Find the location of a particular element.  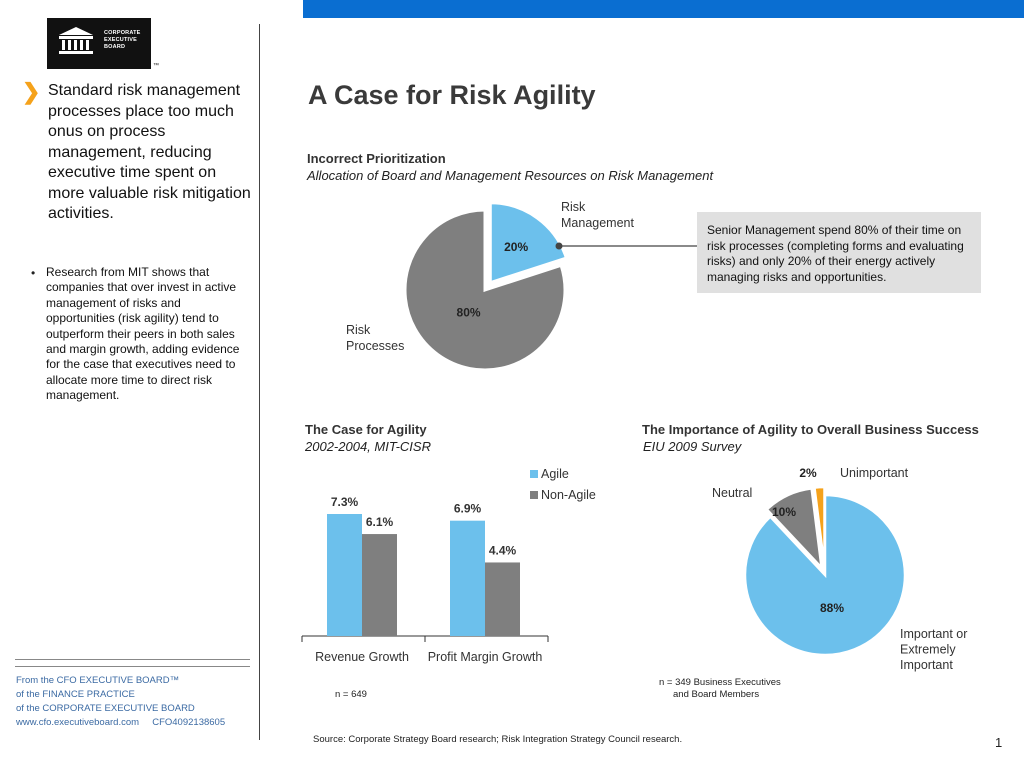

legend-label-non-agile: Non-Agile is located at coordinates (568, 495).